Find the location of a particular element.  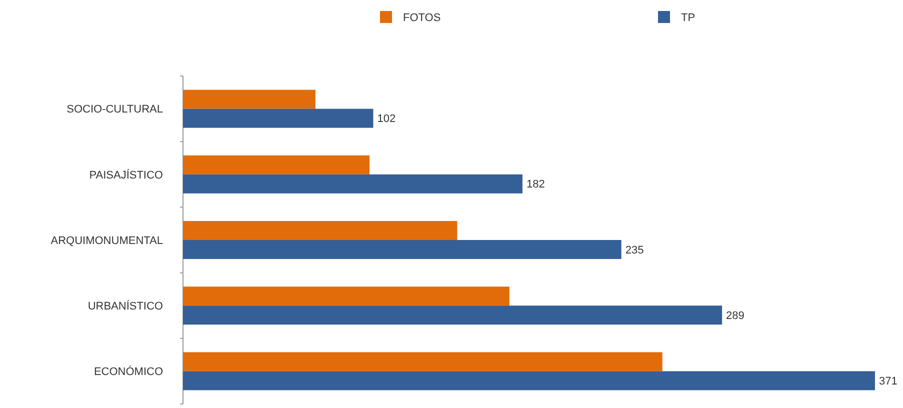

data-label: 235 is located at coordinates (634, 250).